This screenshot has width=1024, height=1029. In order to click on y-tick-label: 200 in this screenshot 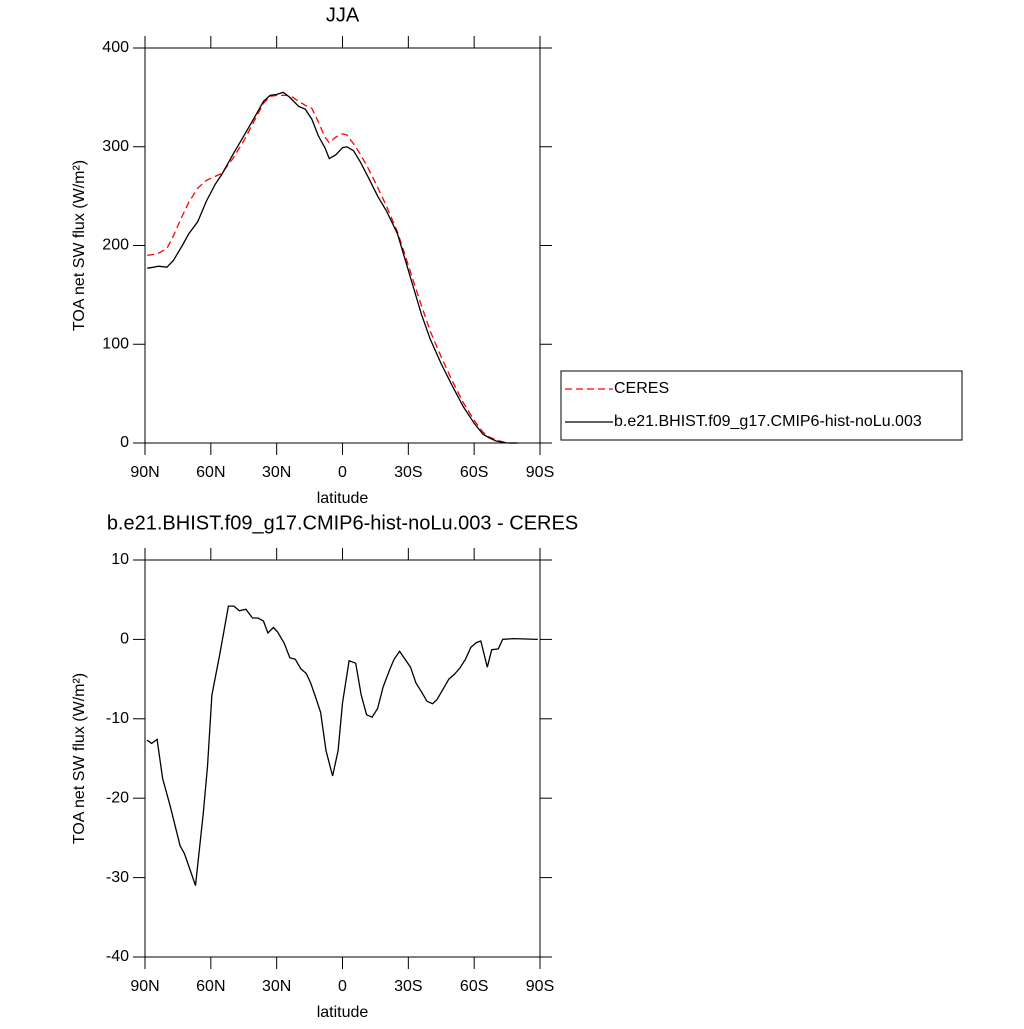, I will do `click(115, 245)`.